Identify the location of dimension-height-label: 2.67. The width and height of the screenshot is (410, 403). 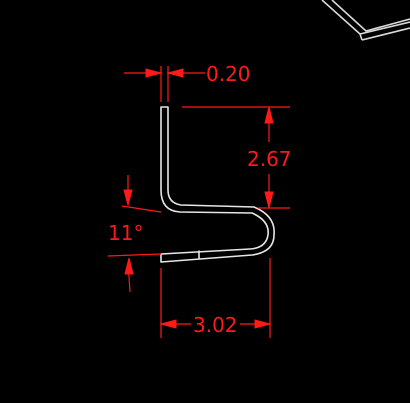
(269, 159).